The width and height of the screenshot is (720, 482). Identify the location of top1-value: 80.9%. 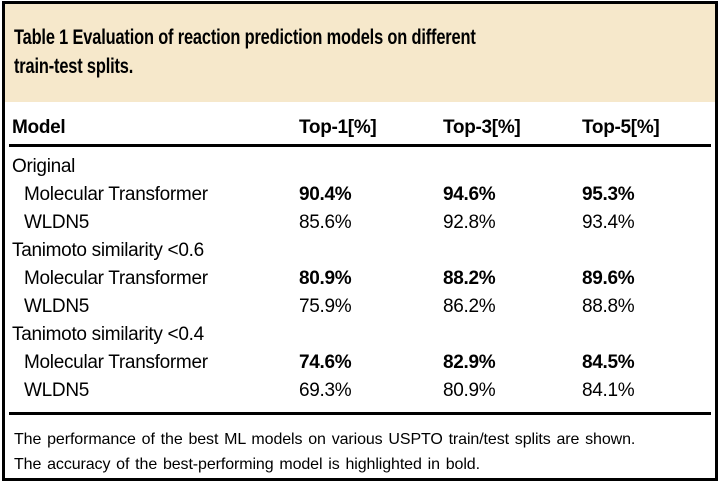
(325, 278).